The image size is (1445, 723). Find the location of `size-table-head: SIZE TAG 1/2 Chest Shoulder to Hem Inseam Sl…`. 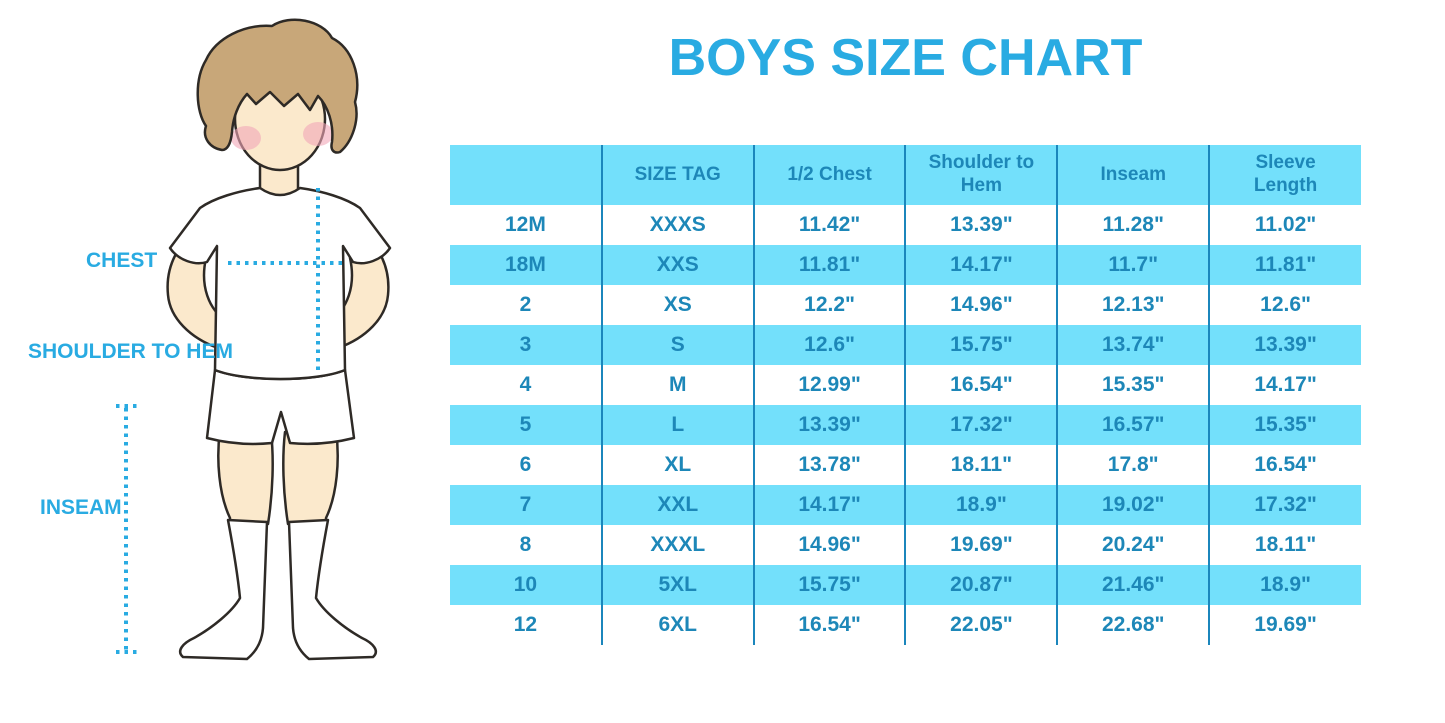

size-table-head: SIZE TAG 1/2 Chest Shoulder to Hem Inseam Sl… is located at coordinates (905, 175).